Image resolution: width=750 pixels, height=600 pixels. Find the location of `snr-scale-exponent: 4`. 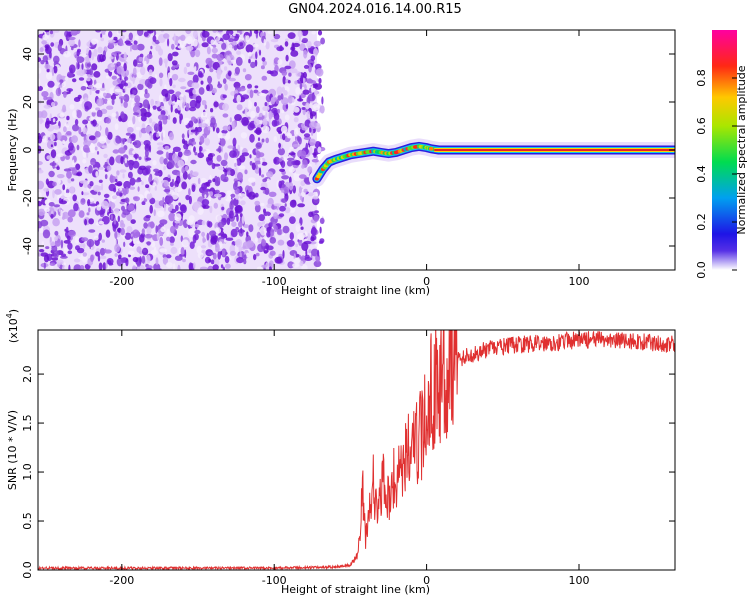

snr-scale-exponent: 4 is located at coordinates (9, 315).